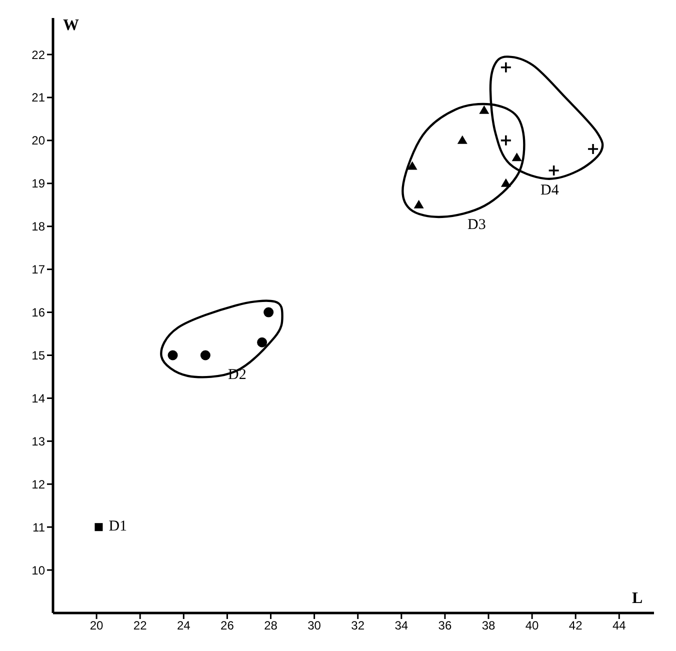 This screenshot has width=676, height=651. Describe the element at coordinates (445, 625) in the screenshot. I see `x-tick-label: 36` at that location.